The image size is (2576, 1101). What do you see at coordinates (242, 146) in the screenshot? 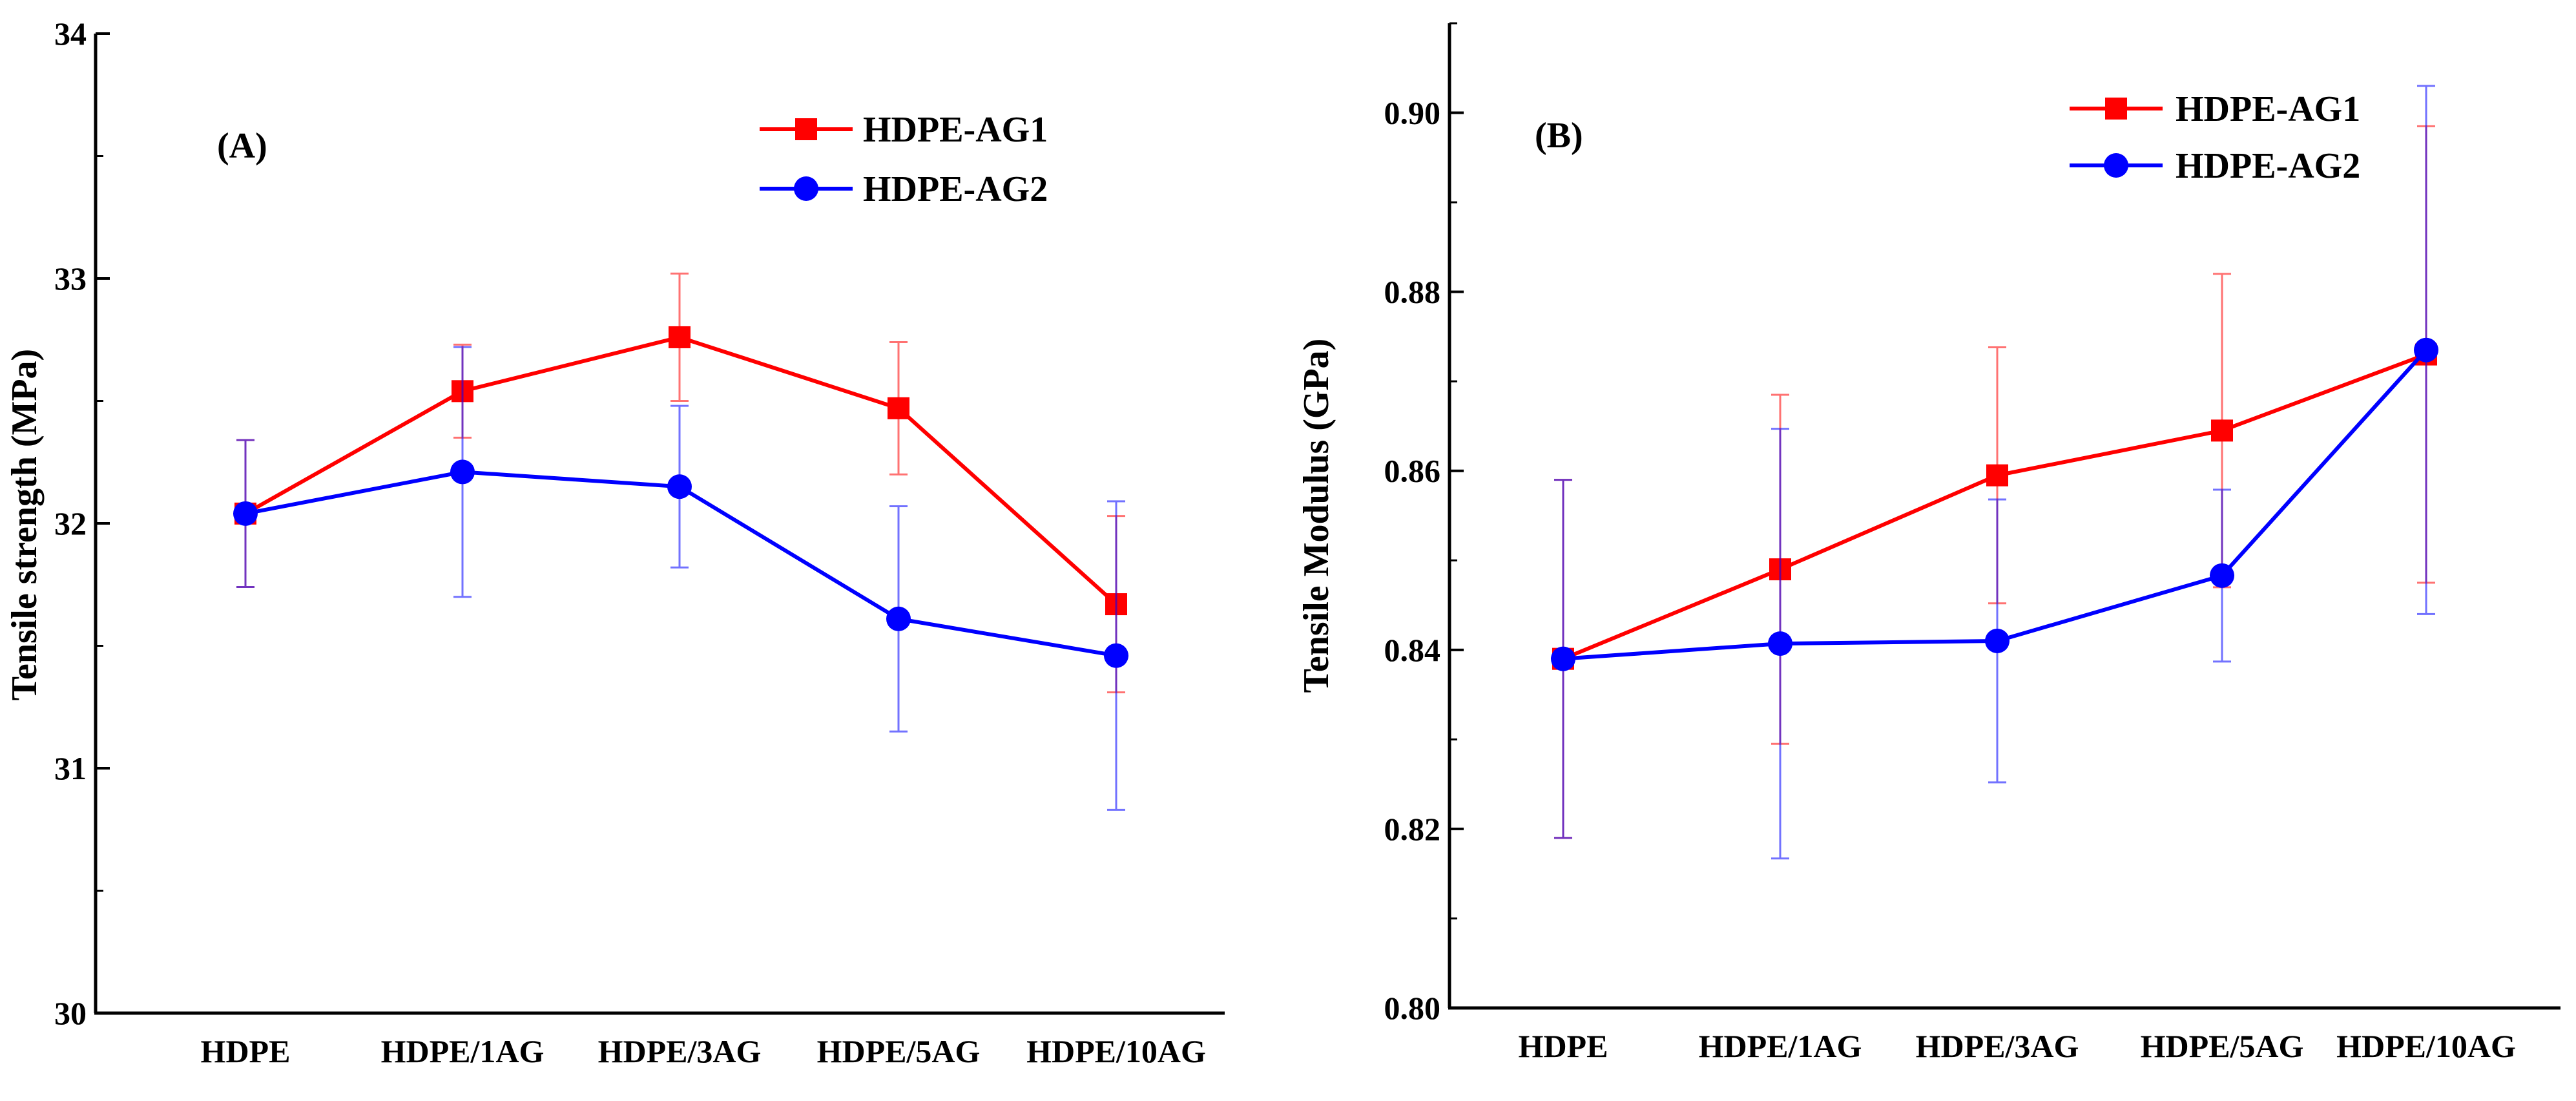
I see `panel-label: (A)` at bounding box center [242, 146].